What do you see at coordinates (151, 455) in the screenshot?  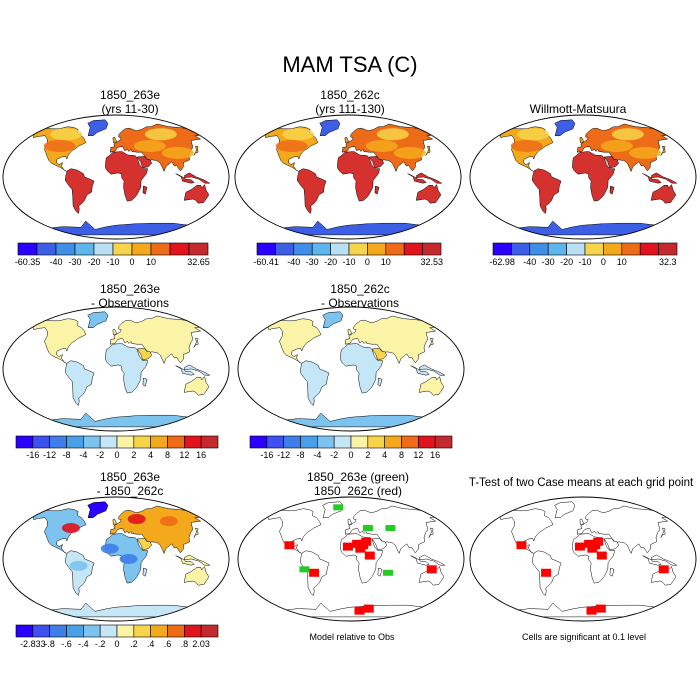 I see `colorbar-label: 4` at bounding box center [151, 455].